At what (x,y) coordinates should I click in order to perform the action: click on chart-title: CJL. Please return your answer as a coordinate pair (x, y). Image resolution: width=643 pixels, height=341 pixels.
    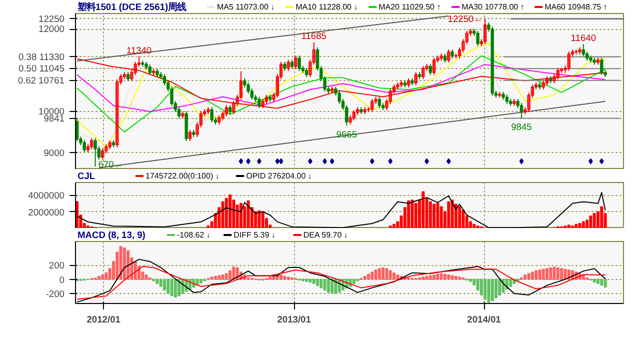
    Looking at the image, I should click on (87, 176).